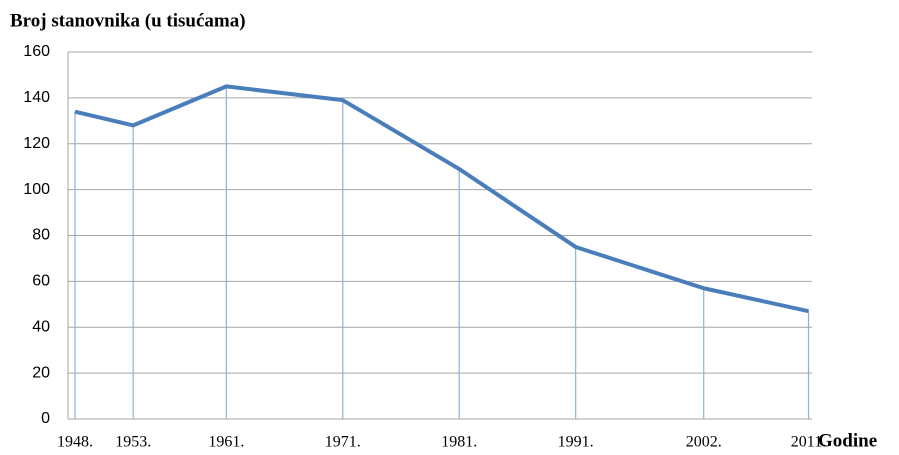 The image size is (899, 455). Describe the element at coordinates (36, 51) in the screenshot. I see `y-tick-label: 160` at that location.